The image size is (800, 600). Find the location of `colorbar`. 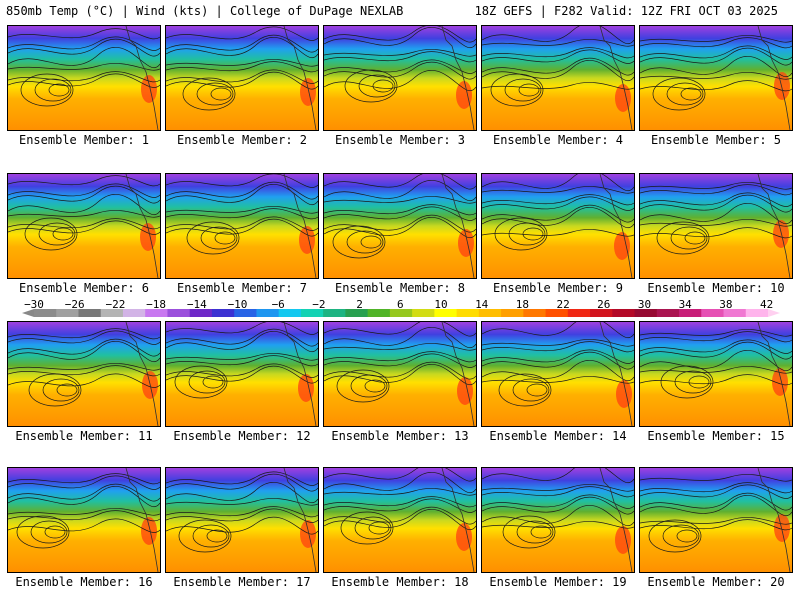

colorbar is located at coordinates (401, 313).